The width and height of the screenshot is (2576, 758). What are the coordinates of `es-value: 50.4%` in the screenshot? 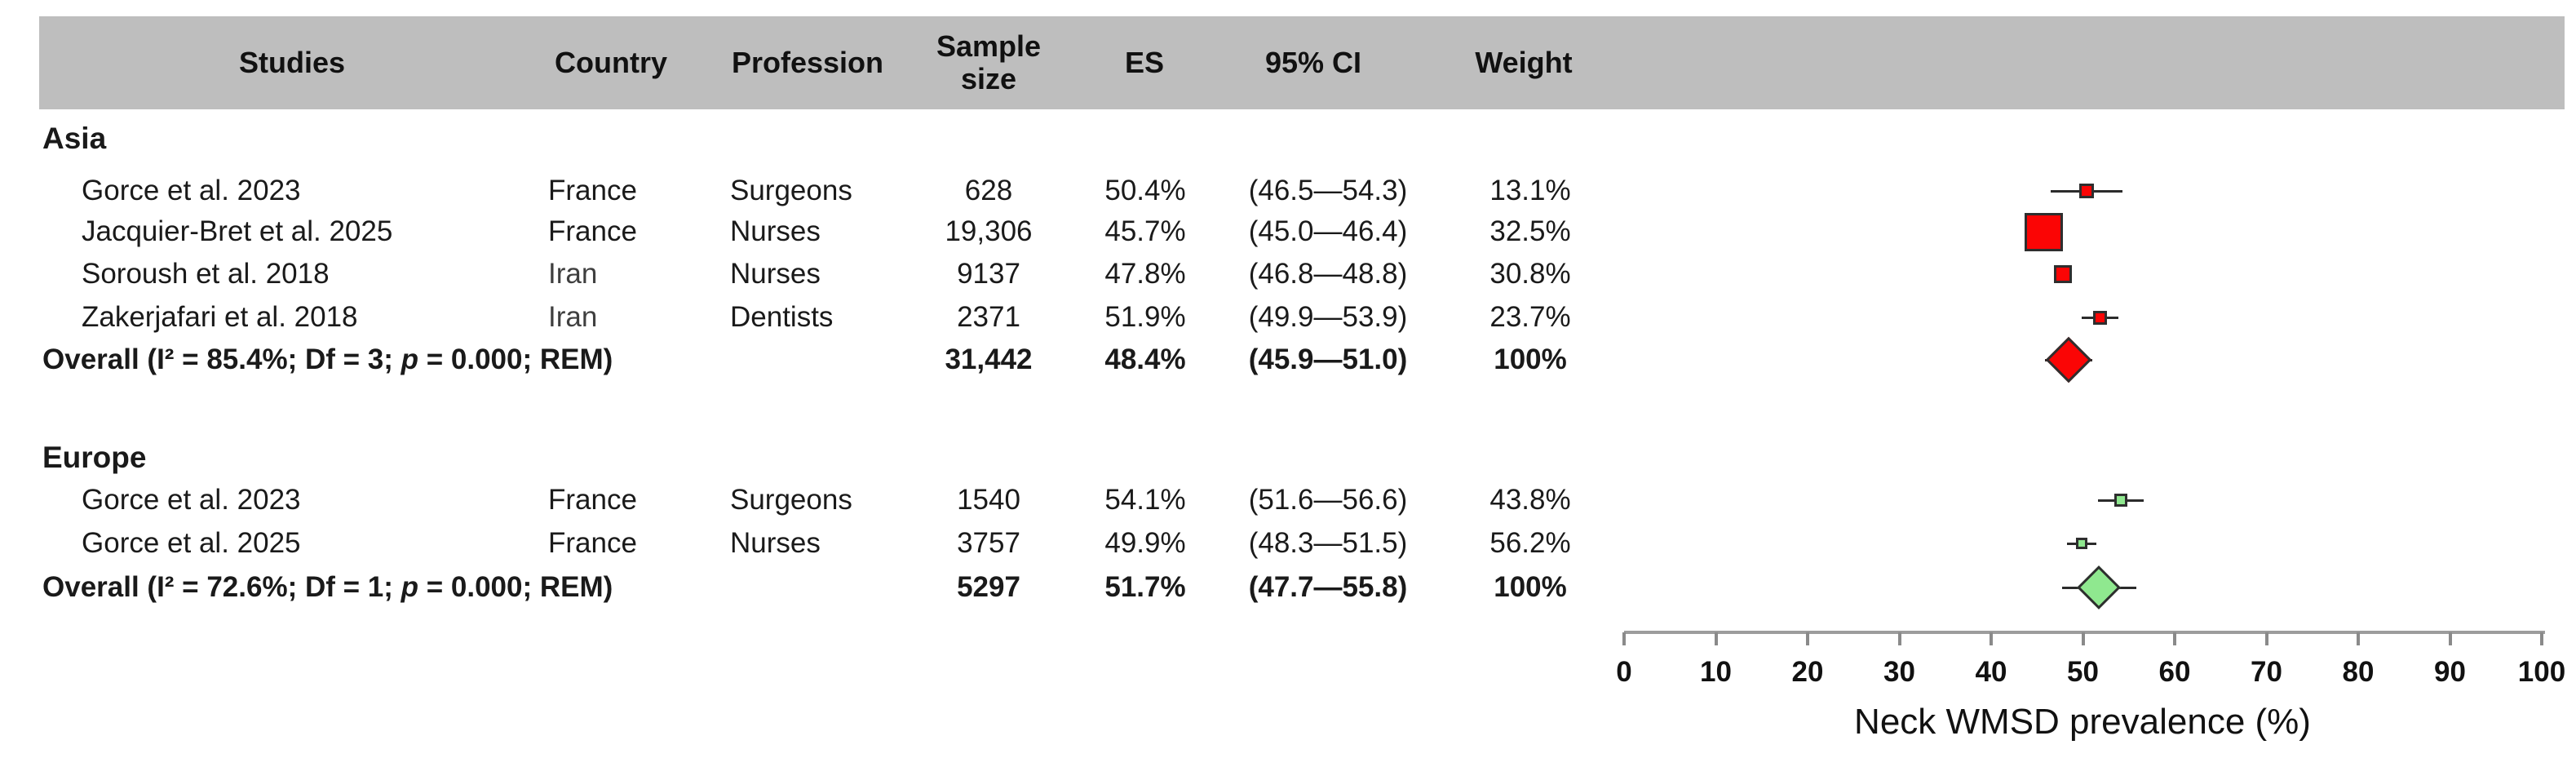 It's located at (1145, 190).